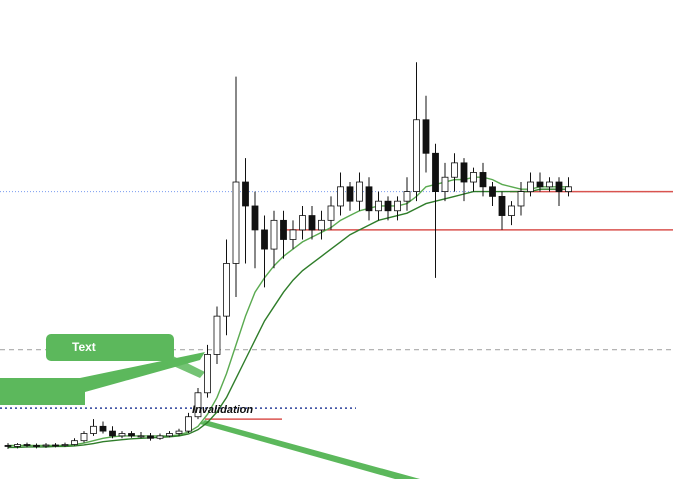 This screenshot has height=479, width=673. Describe the element at coordinates (310, 449) in the screenshot. I see `green-wedge` at that location.